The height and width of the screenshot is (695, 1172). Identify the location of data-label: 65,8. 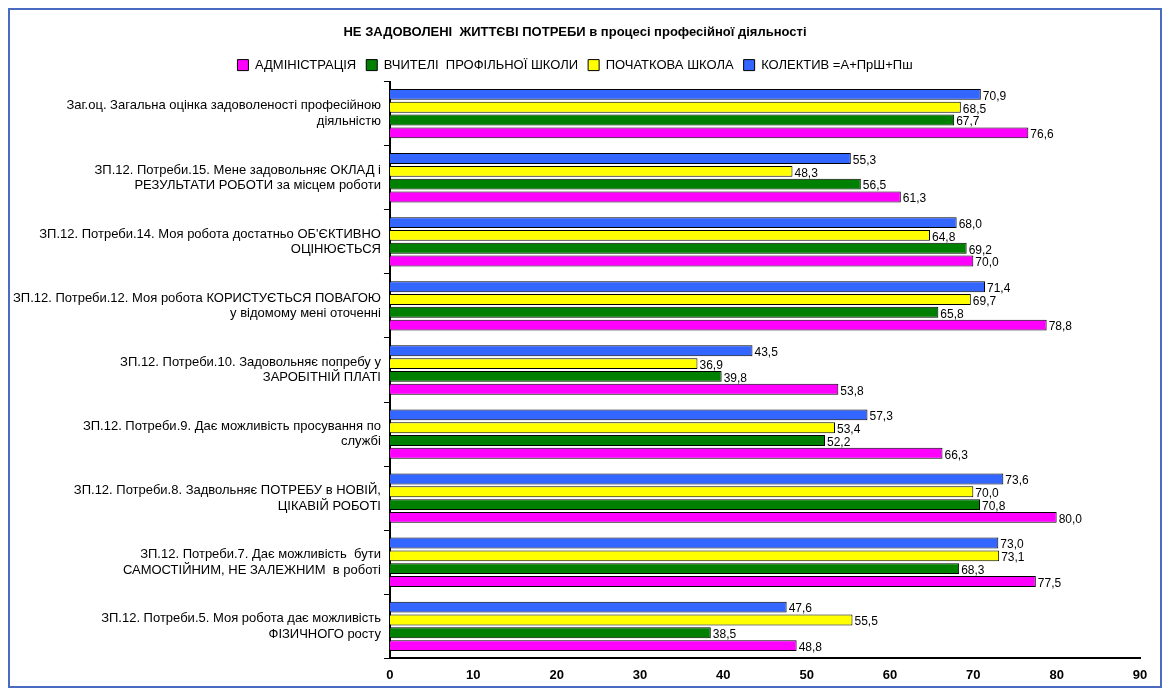
(952, 313).